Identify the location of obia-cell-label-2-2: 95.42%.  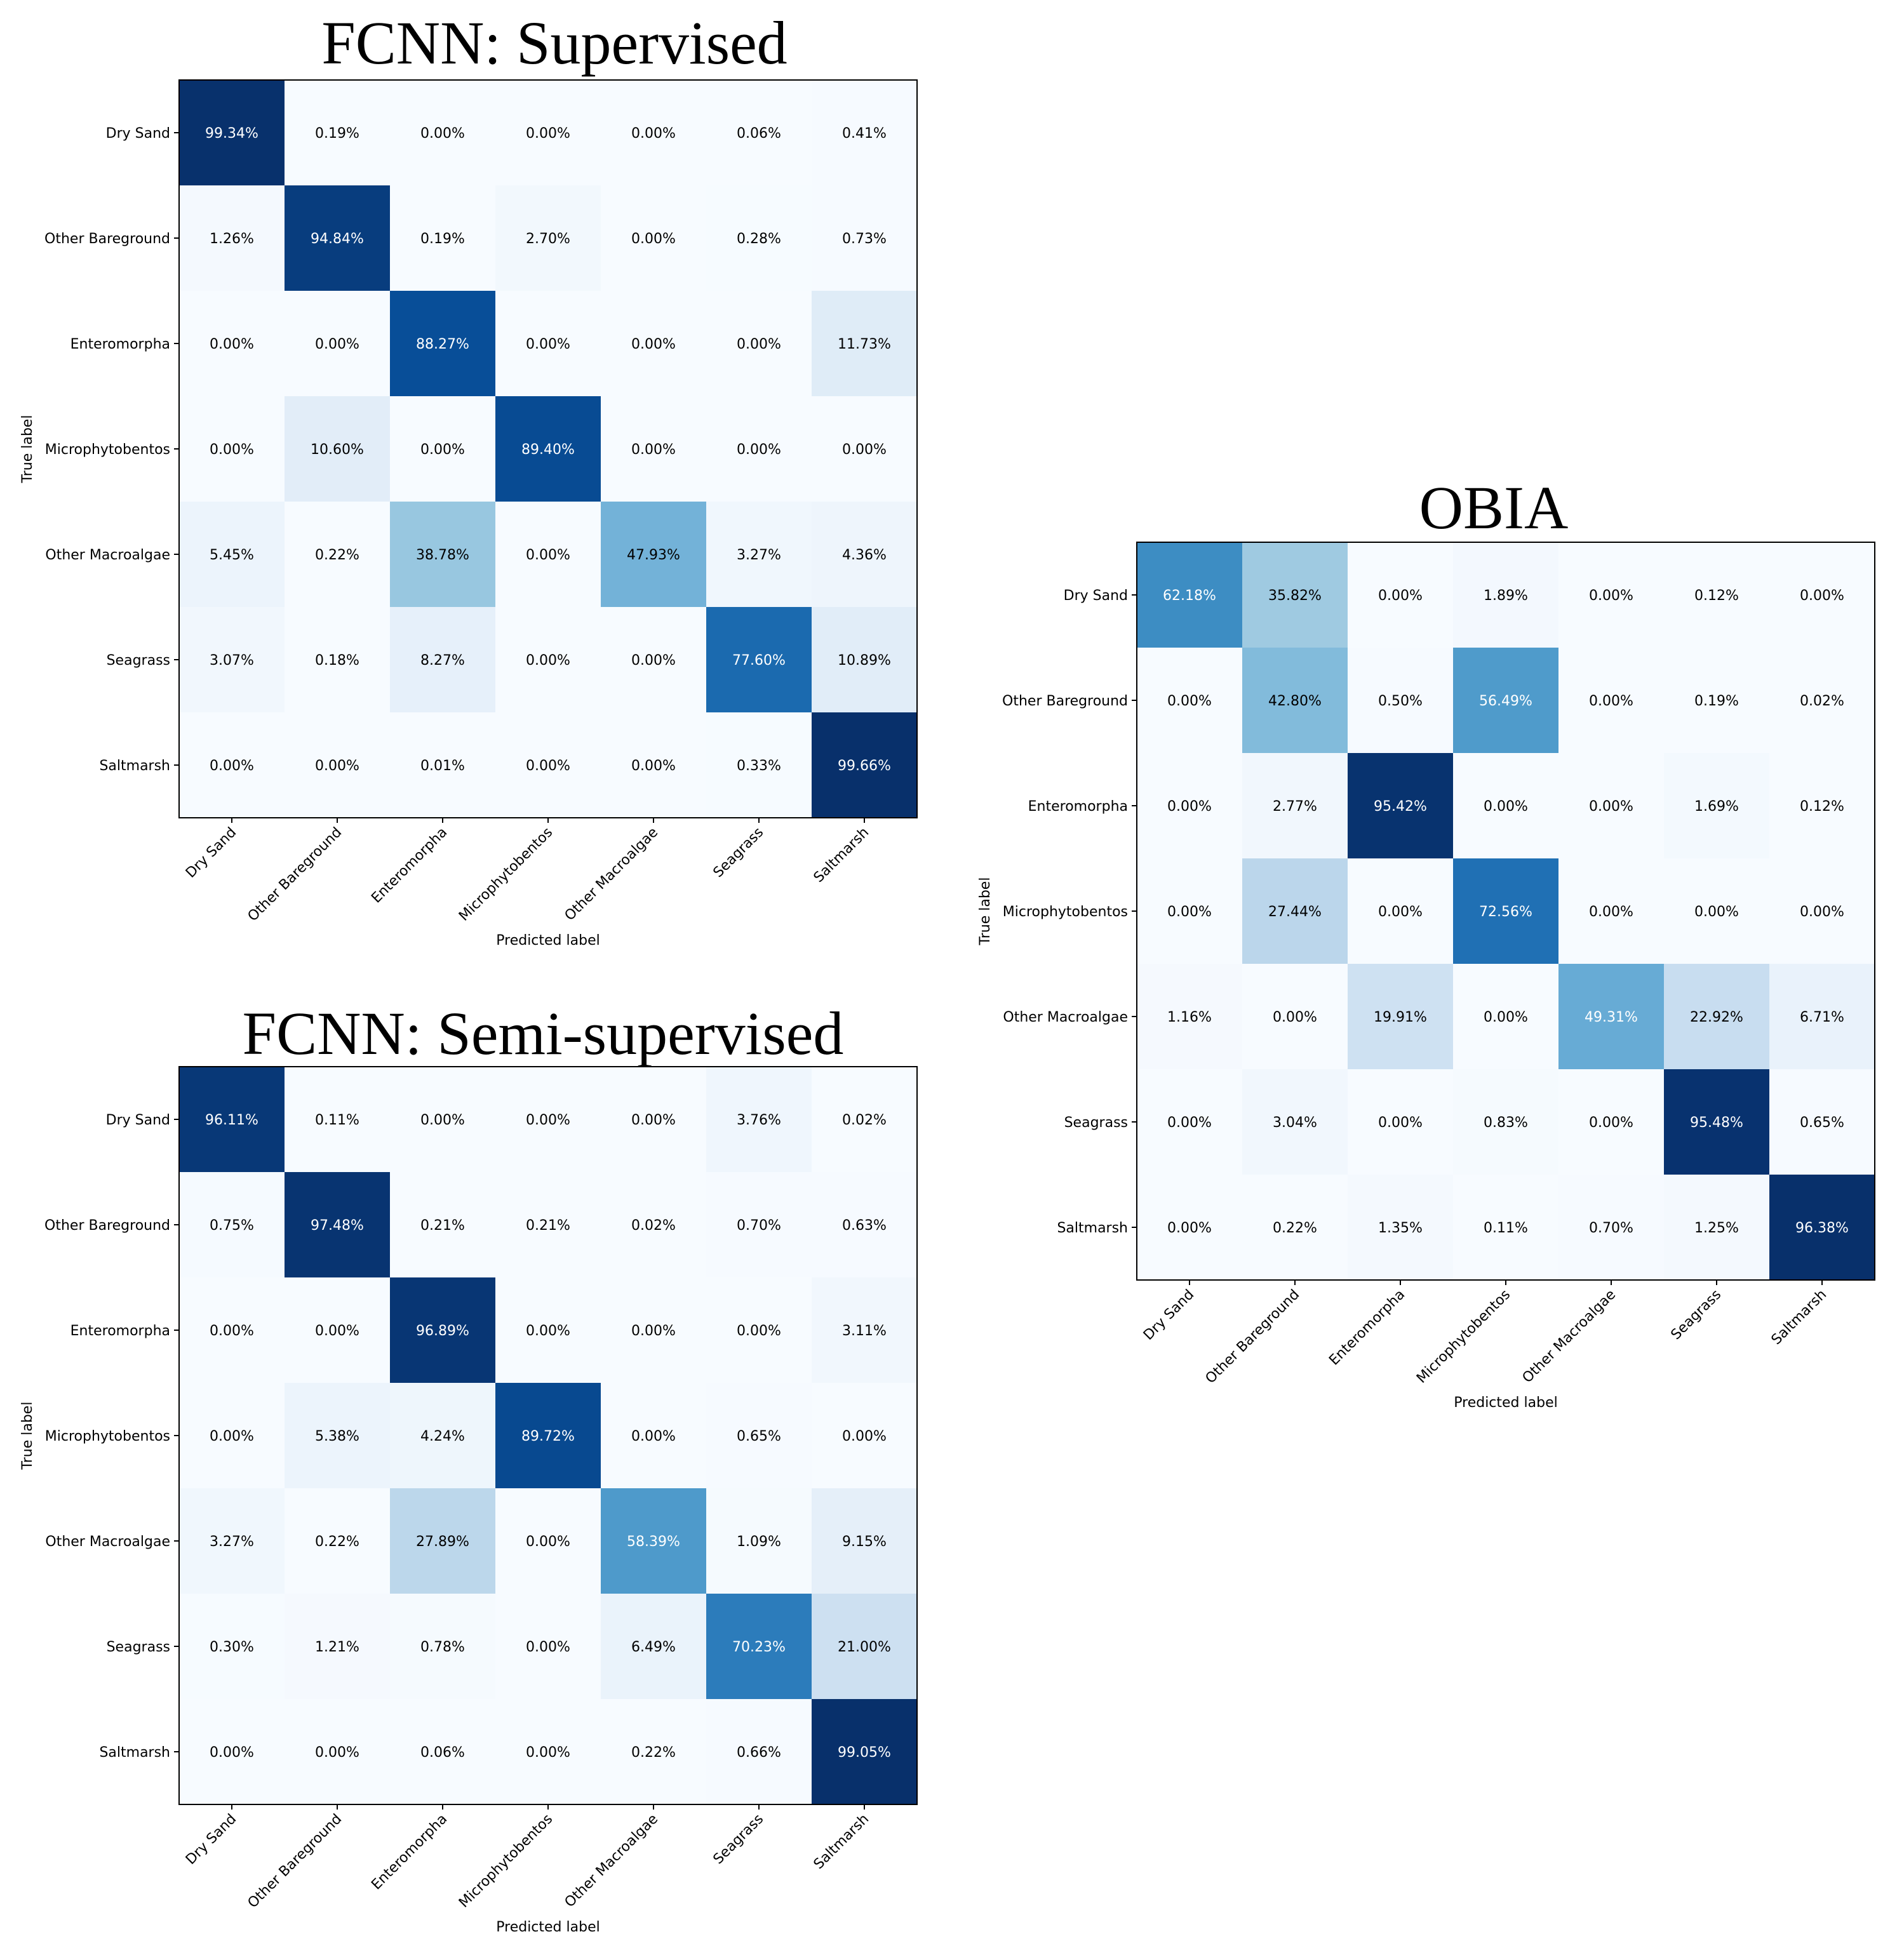
(1400, 807).